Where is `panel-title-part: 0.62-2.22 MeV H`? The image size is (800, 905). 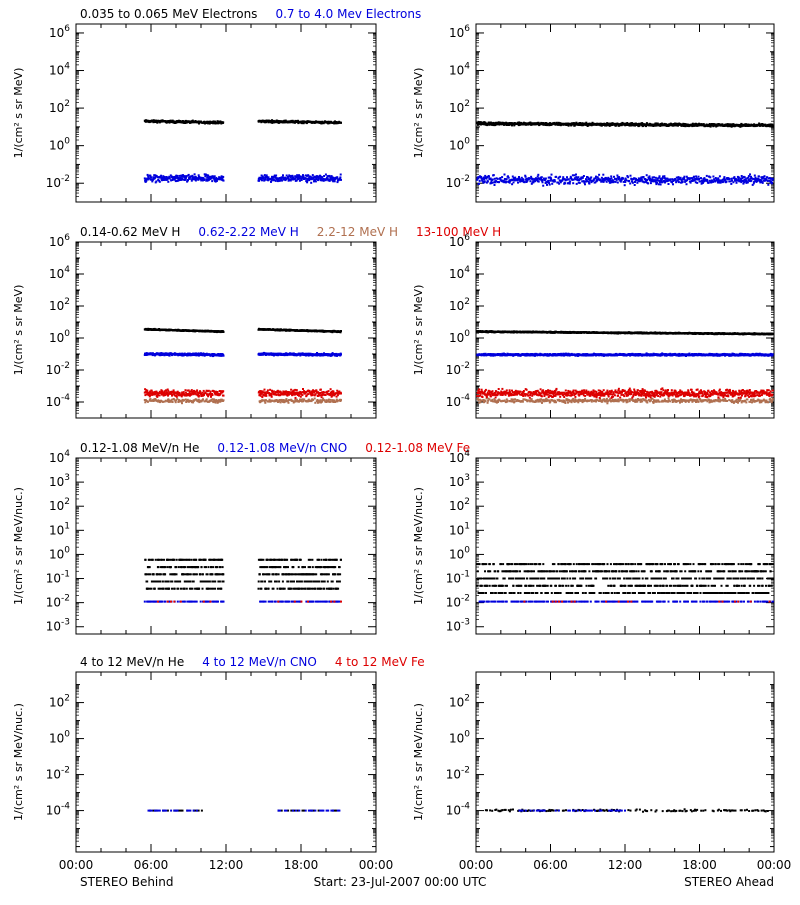 panel-title-part: 0.62-2.22 MeV H is located at coordinates (248, 232).